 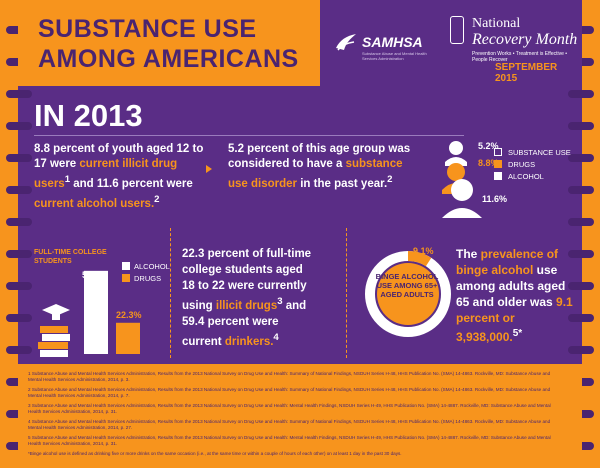 I want to click on hhs-eagle-icon, so click(x=346, y=42).